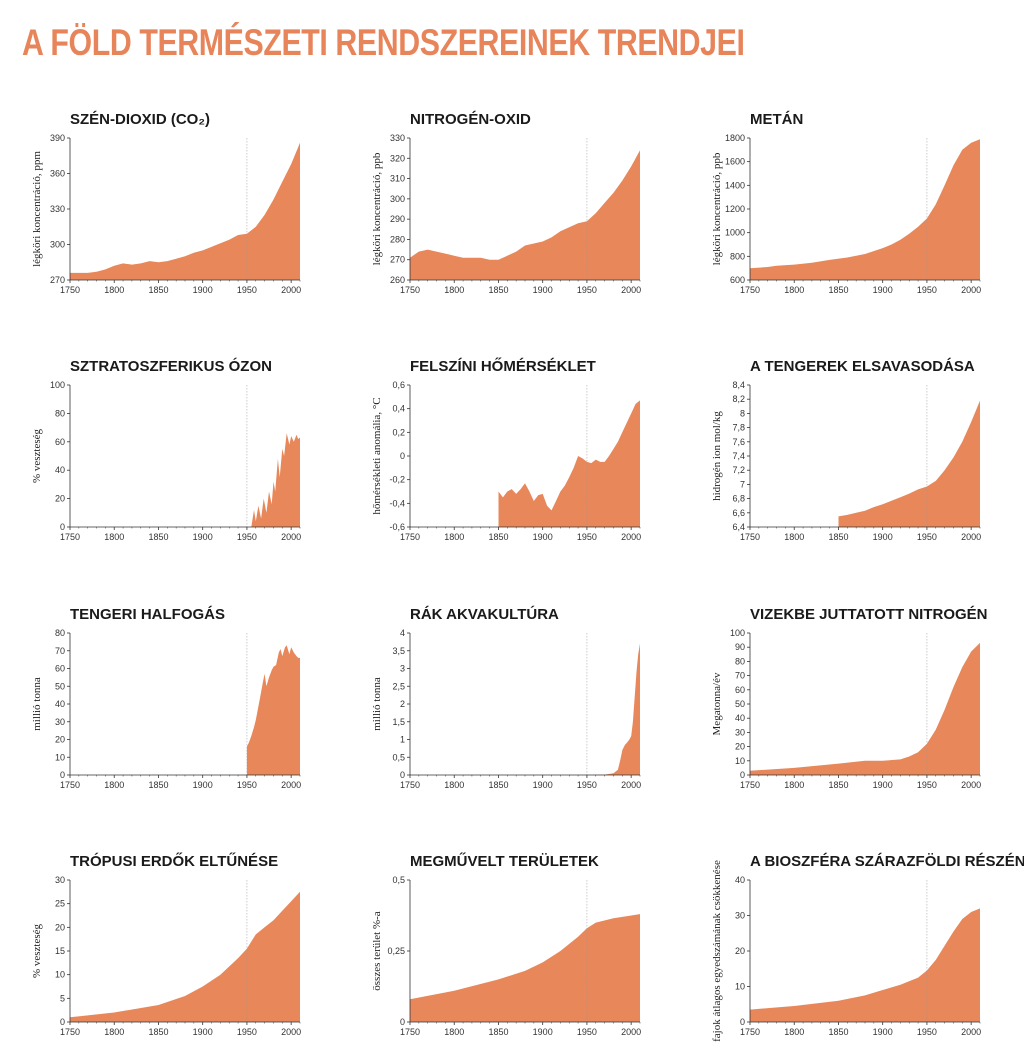  I want to click on chart-title: FELSZÍNI HŐMÉRSÉKLET, so click(503, 366).